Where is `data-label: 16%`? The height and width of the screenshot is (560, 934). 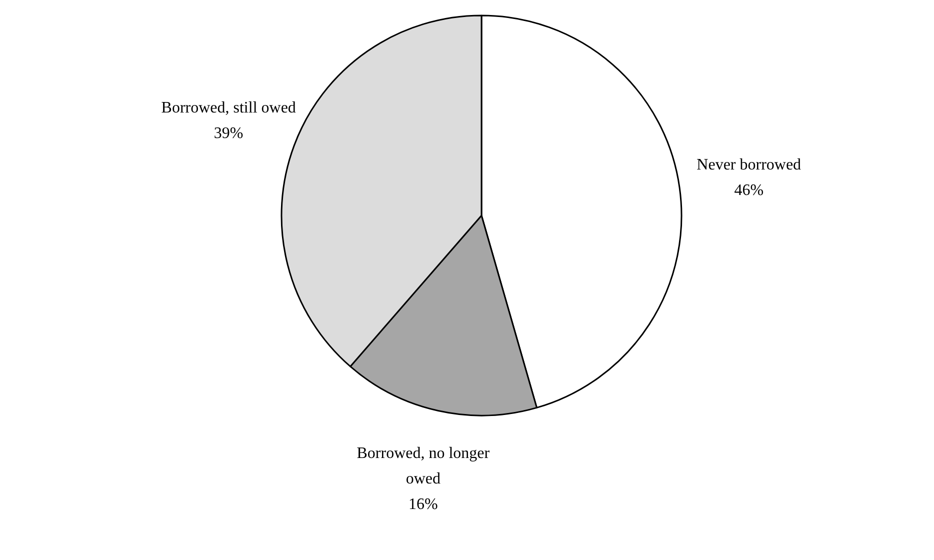 data-label: 16% is located at coordinates (423, 505).